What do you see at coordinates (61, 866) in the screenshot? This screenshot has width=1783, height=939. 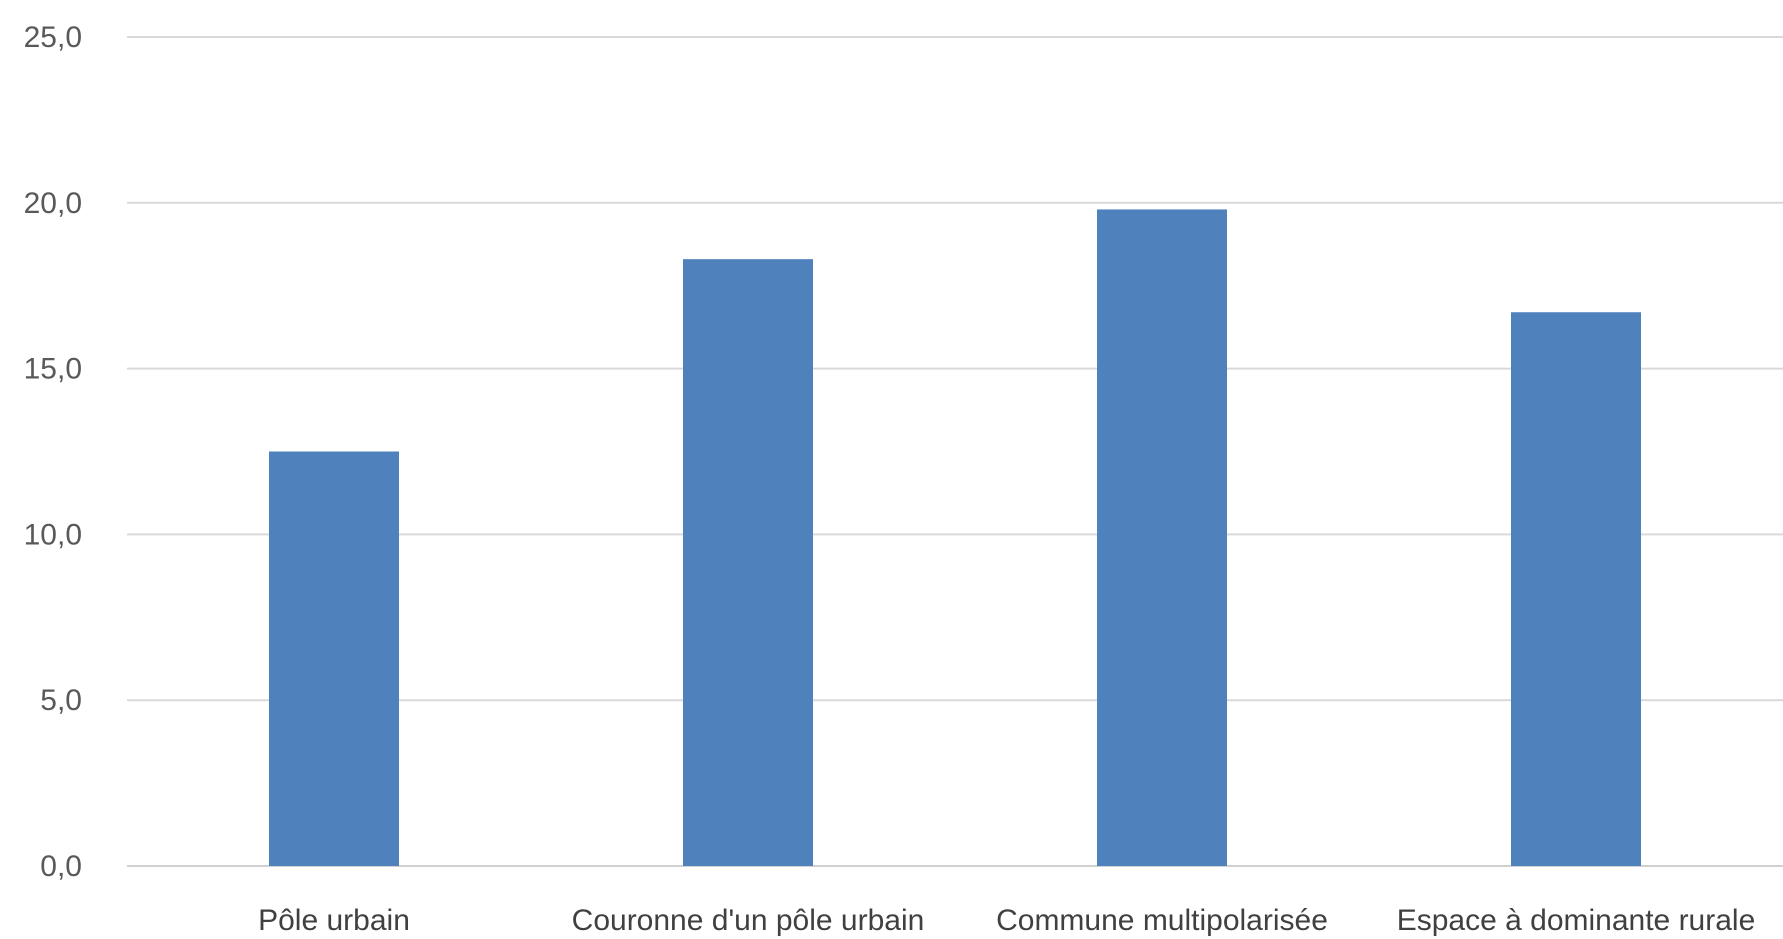 I see `y-tick-label: 0,0` at bounding box center [61, 866].